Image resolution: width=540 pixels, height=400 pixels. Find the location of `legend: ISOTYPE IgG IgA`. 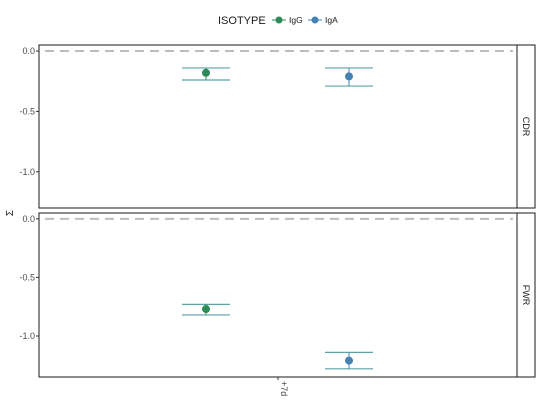

legend: ISOTYPE IgG IgA is located at coordinates (278, 21).